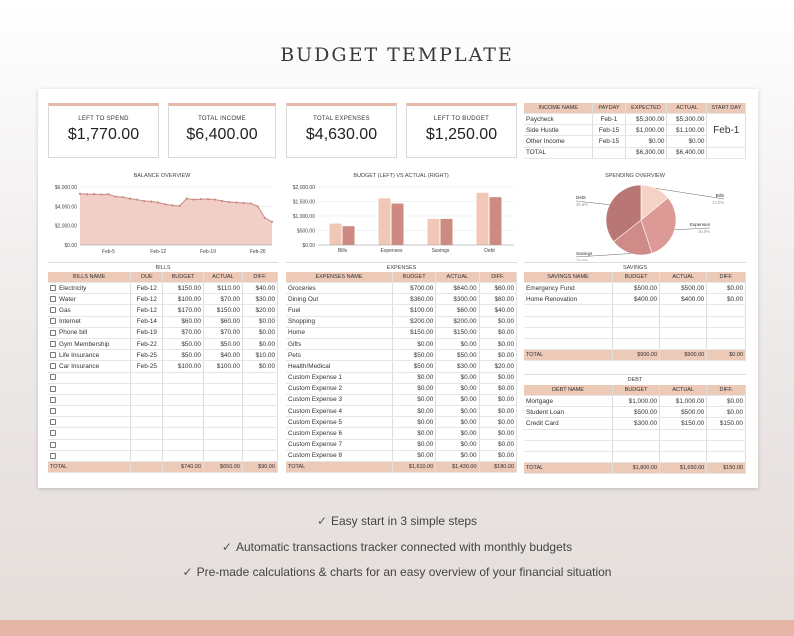 This screenshot has width=794, height=636. I want to click on expenses-cell: $150.00, so click(457, 333).